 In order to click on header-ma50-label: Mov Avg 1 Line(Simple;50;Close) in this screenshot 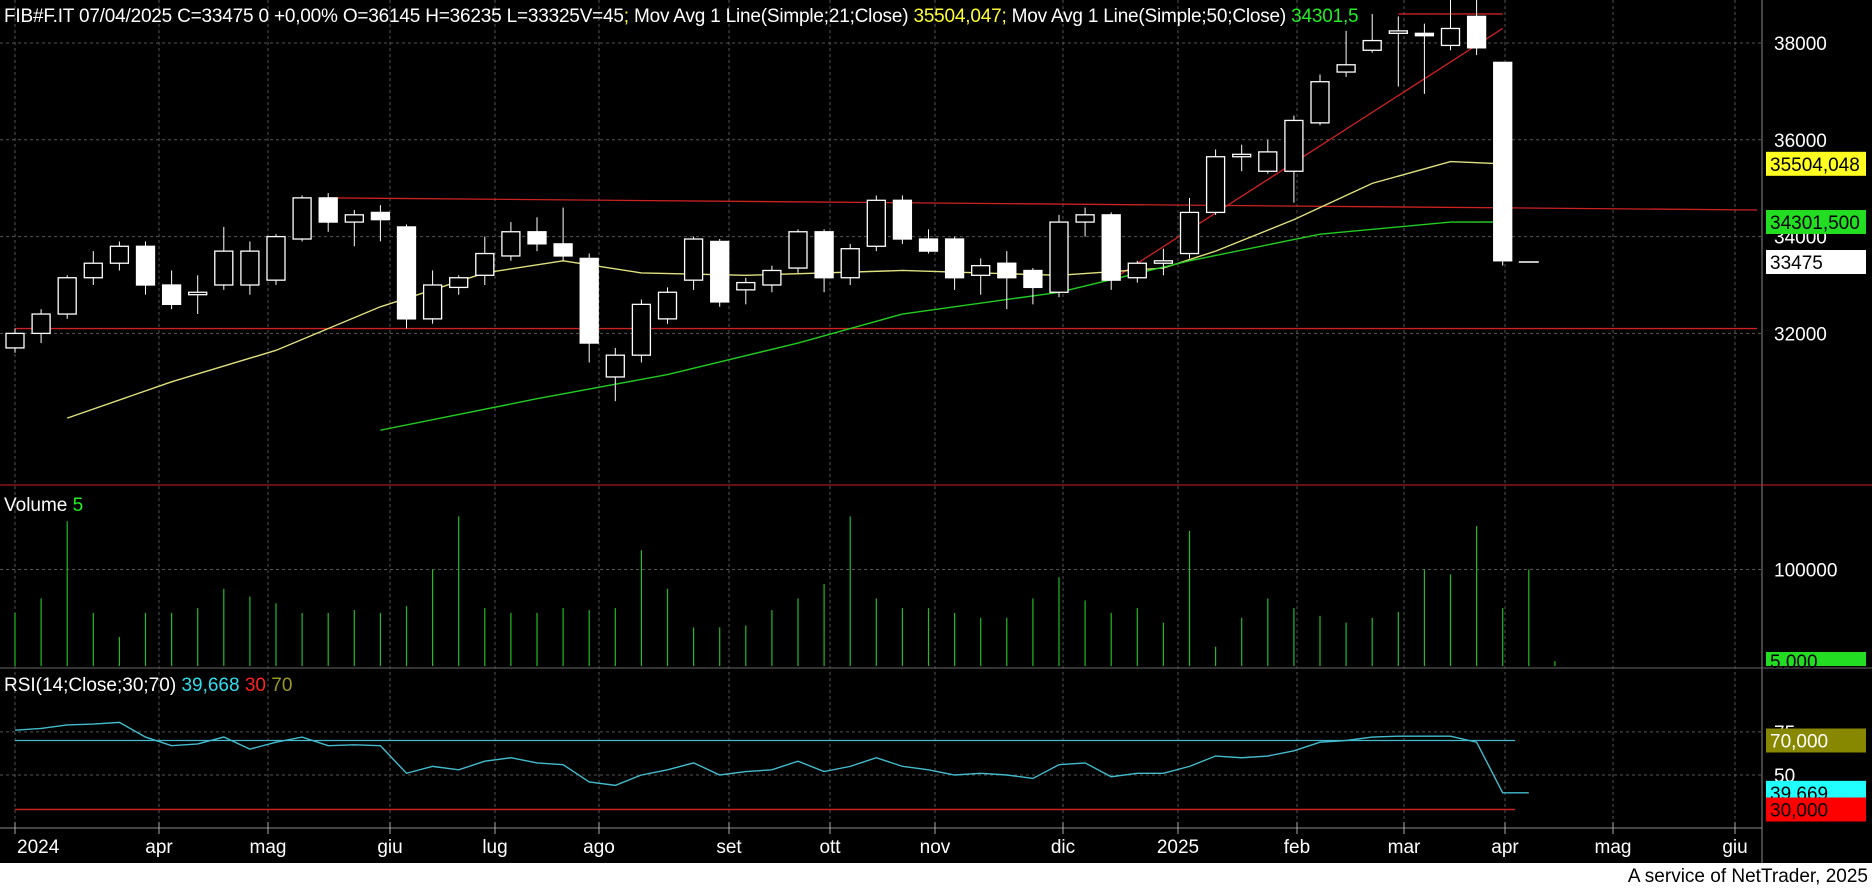, I will do `click(1149, 16)`.